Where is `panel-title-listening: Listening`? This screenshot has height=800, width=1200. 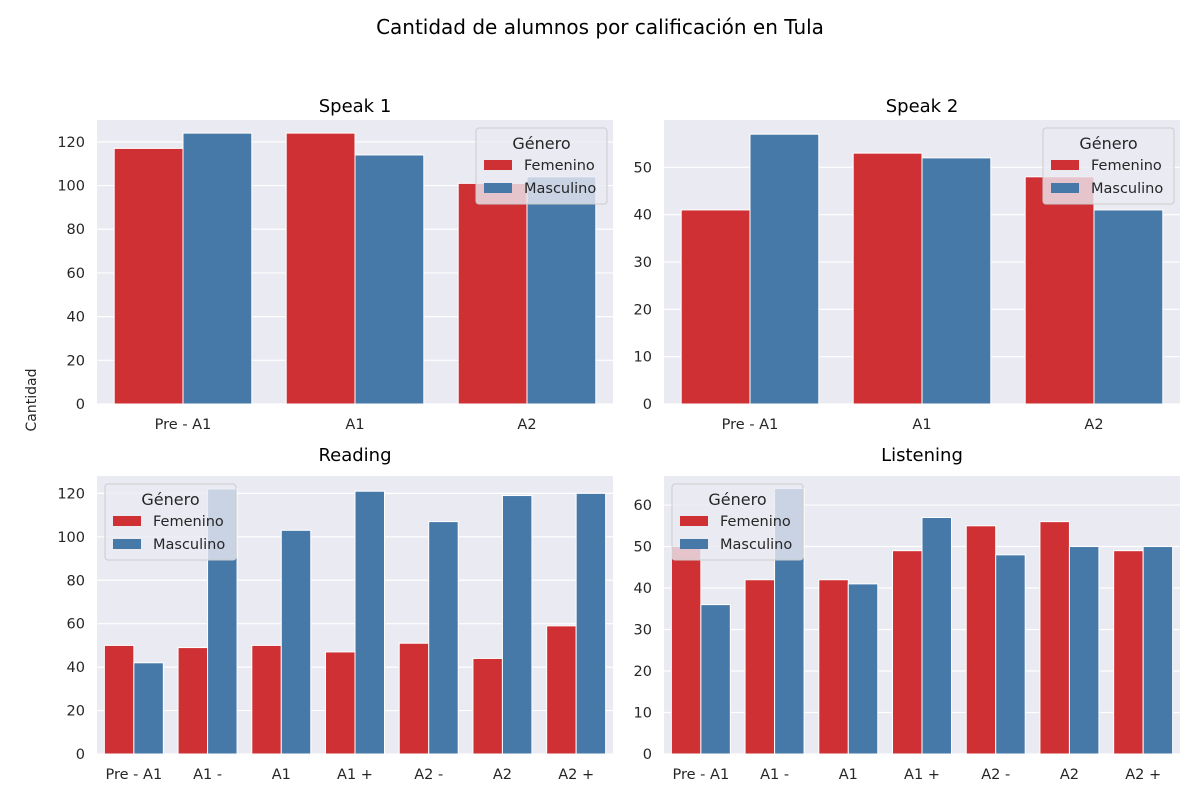
panel-title-listening: Listening is located at coordinates (922, 455).